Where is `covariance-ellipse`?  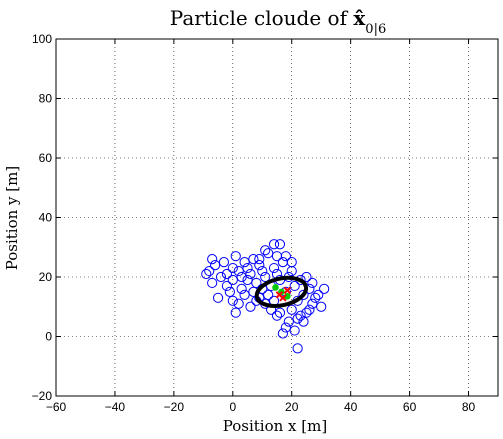
covariance-ellipse is located at coordinates (281, 291).